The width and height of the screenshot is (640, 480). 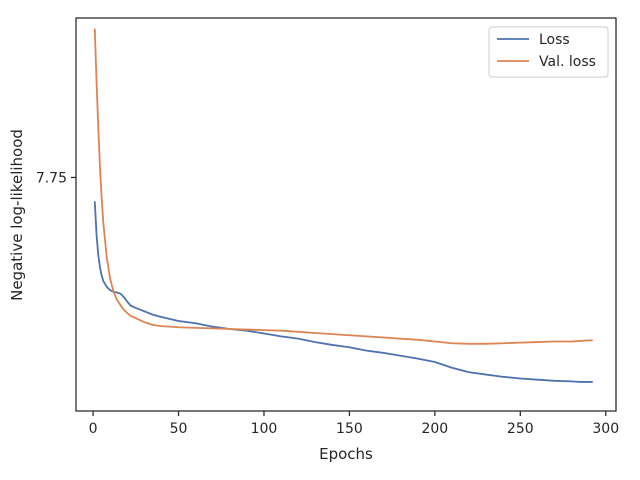 I want to click on x-tick-label: 0, so click(x=93, y=429).